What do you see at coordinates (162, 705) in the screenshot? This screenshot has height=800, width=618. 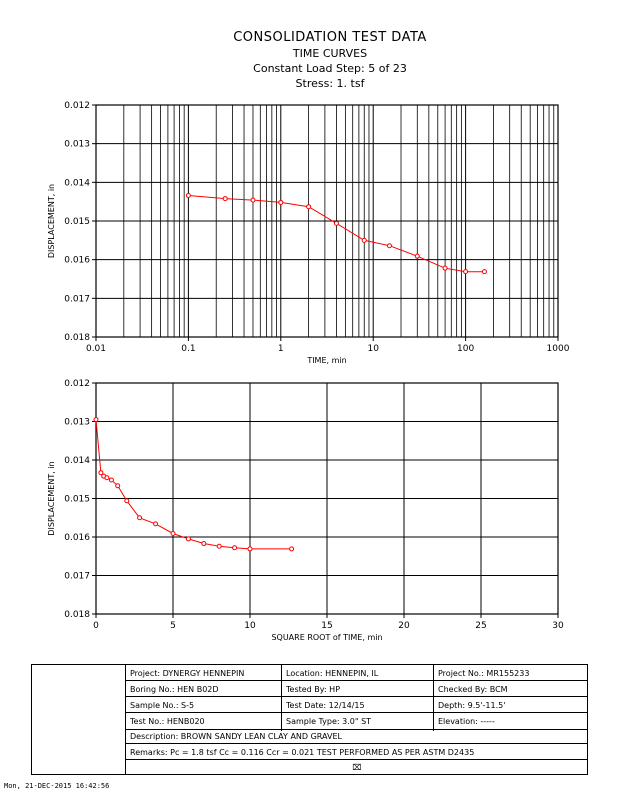 I see `sample-no-cell: Sample No.: S-5` at bounding box center [162, 705].